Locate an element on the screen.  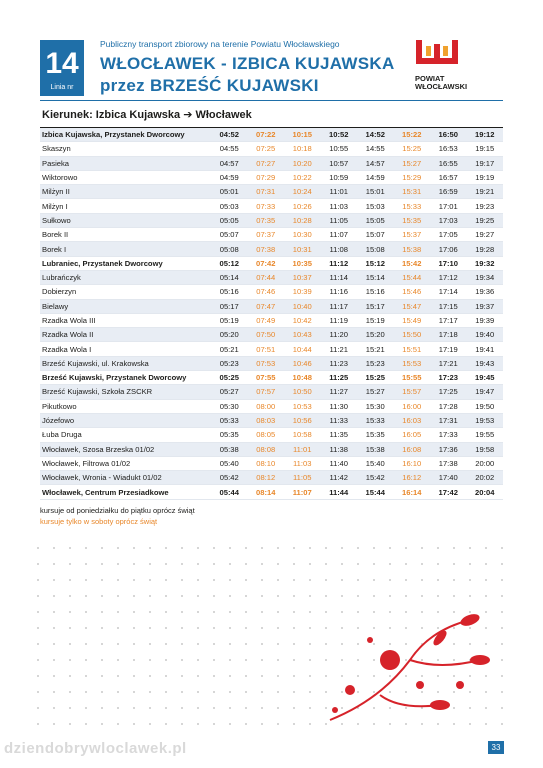
departure-time: 10:15 is located at coordinates (302, 135).